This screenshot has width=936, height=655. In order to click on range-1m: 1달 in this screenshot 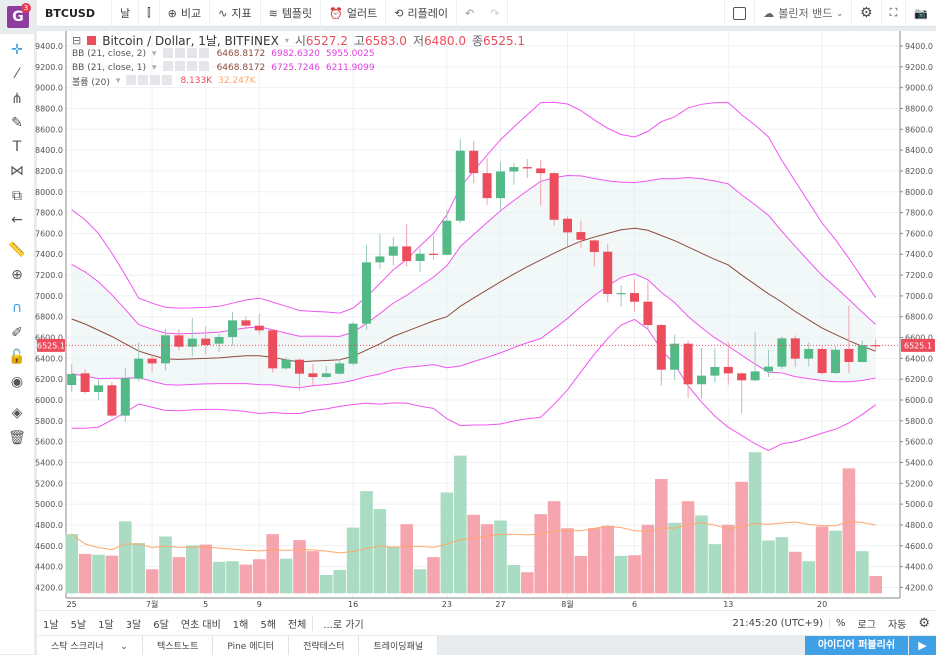, I will do `click(106, 625)`.